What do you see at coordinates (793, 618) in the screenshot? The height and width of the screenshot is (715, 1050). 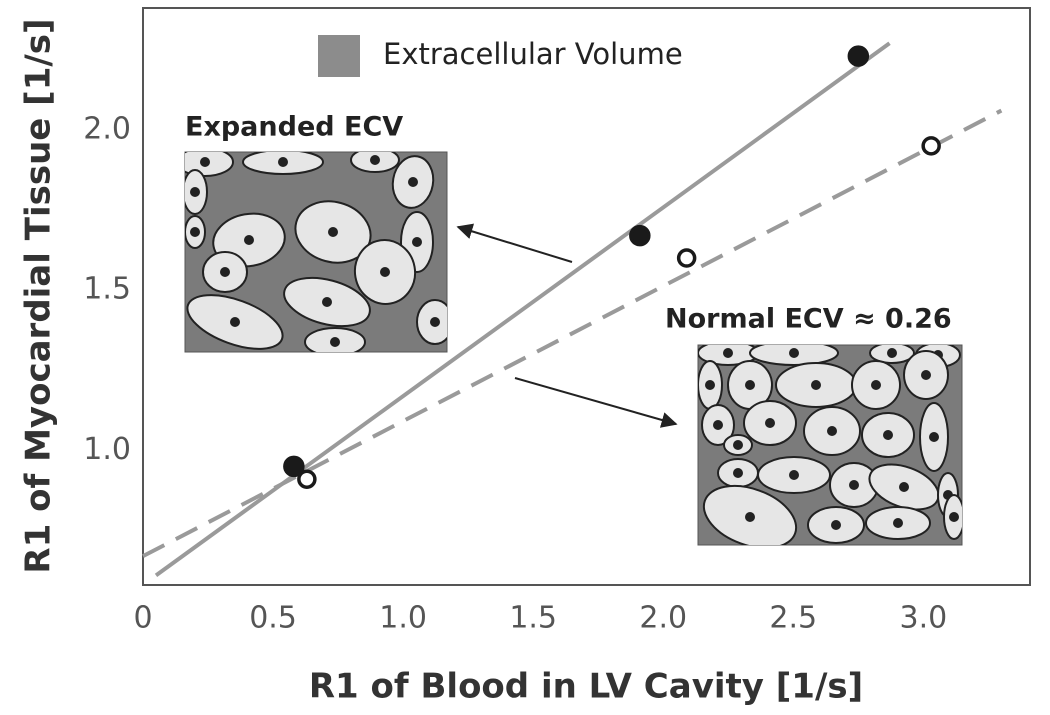 I see `x-tick-label: 2.5` at bounding box center [793, 618].